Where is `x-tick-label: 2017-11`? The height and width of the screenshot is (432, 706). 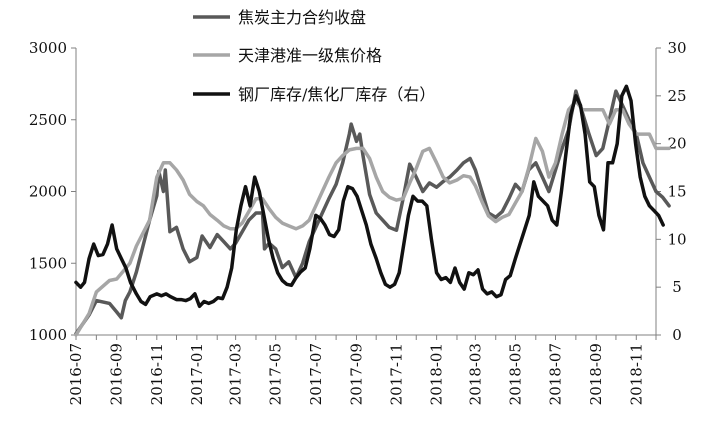 x-tick-label: 2017-11 is located at coordinates (397, 374).